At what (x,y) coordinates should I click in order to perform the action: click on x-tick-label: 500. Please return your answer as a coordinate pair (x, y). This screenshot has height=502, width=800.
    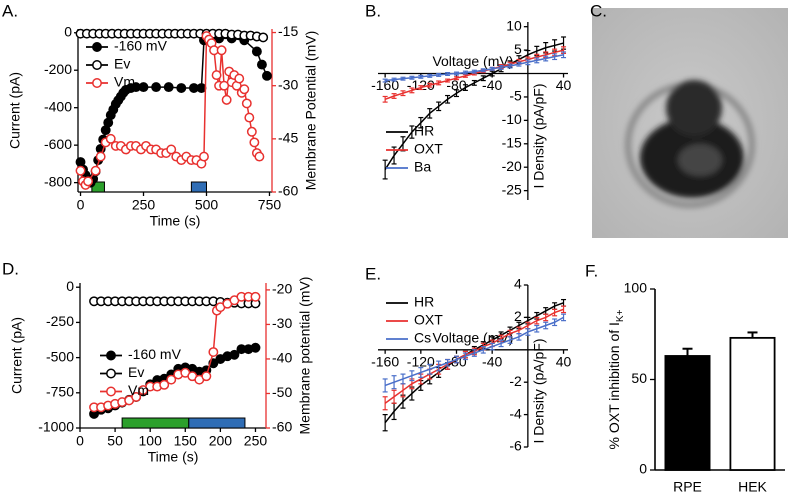
    Looking at the image, I should click on (207, 205).